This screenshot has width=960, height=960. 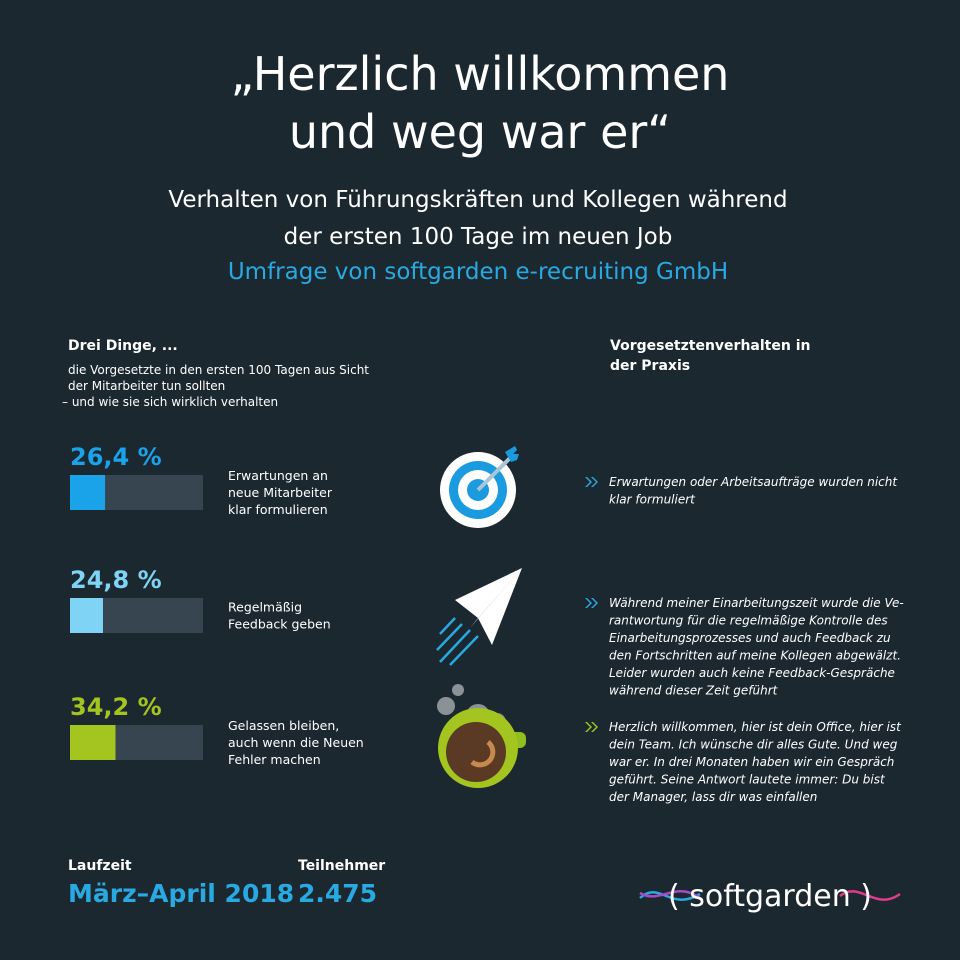 I want to click on intro: der Mitarbeiter tun sollten, so click(x=146, y=386).